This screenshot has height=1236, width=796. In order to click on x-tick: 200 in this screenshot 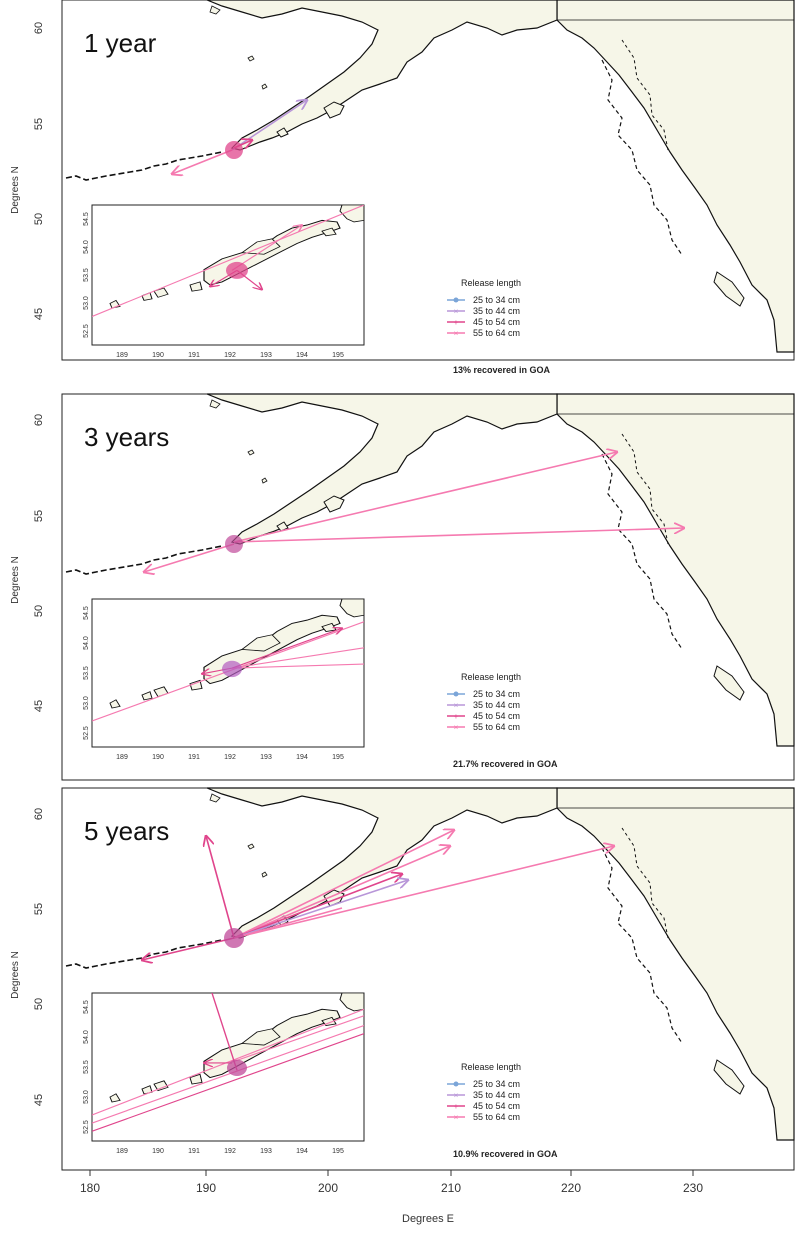, I will do `click(328, 1188)`.